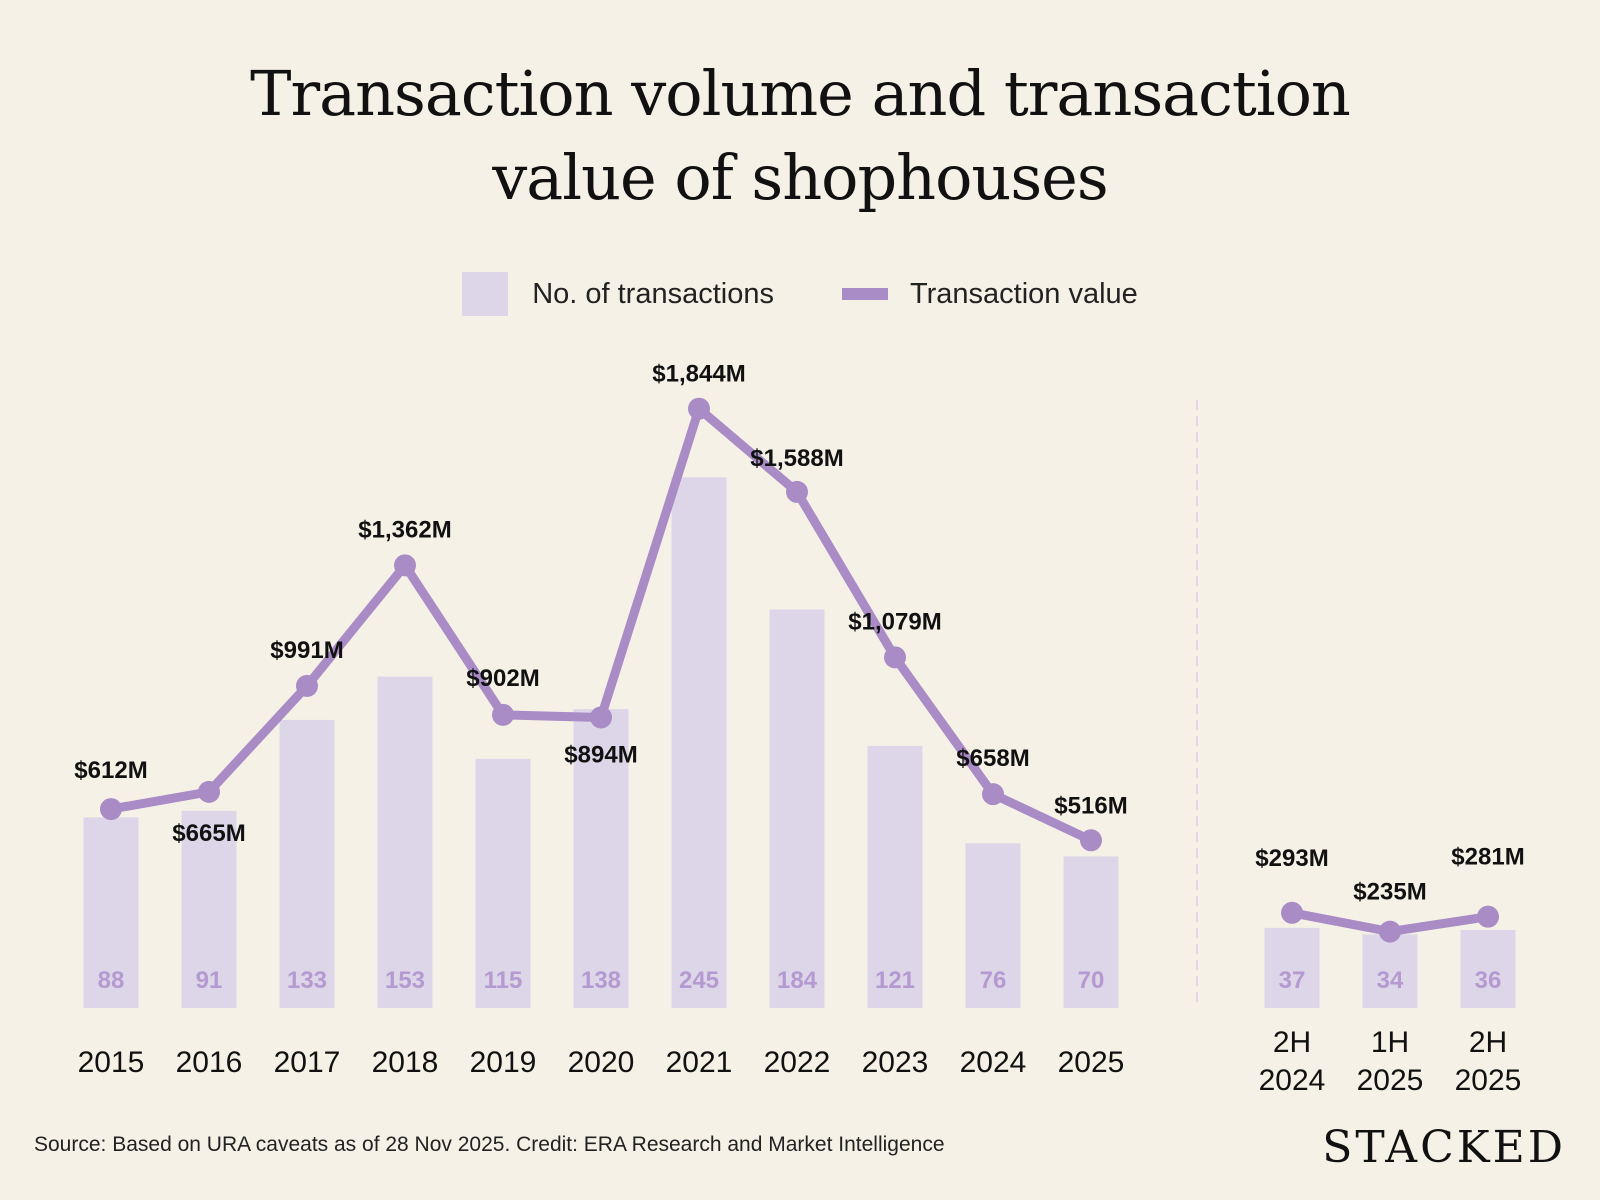 The image size is (1600, 1200). What do you see at coordinates (1090, 805) in the screenshot?
I see `value-label: $516M` at bounding box center [1090, 805].